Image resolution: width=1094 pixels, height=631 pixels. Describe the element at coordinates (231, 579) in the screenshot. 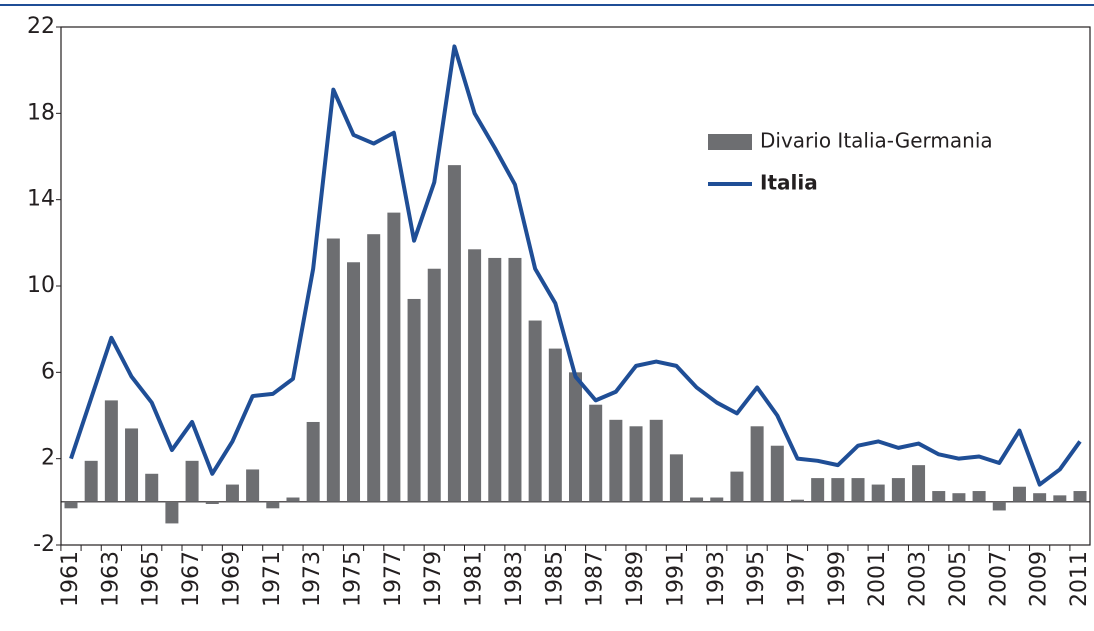

I see `x-tick-label: 1969` at that location.